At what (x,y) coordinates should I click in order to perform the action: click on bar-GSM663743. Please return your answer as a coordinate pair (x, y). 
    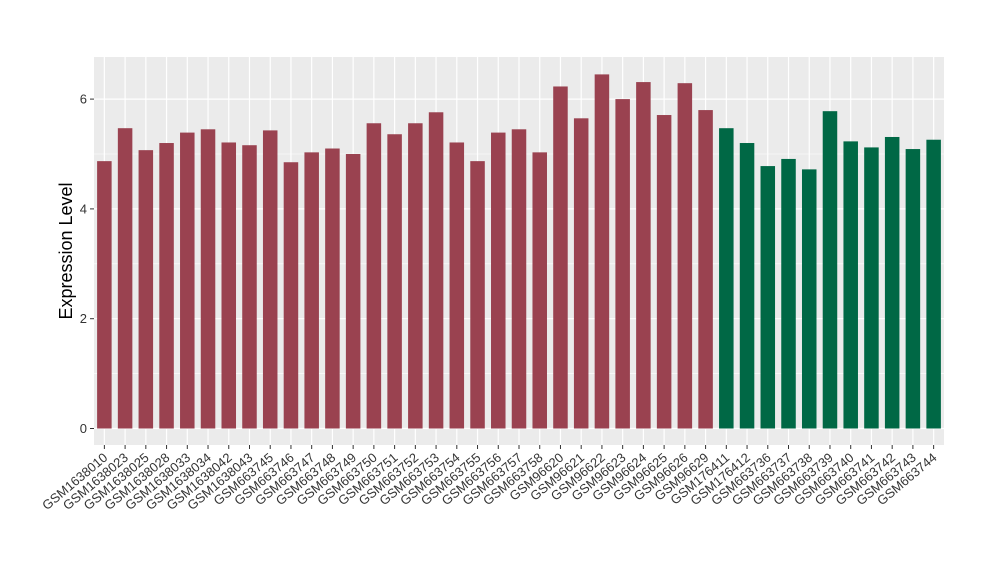
    Looking at the image, I should click on (913, 289).